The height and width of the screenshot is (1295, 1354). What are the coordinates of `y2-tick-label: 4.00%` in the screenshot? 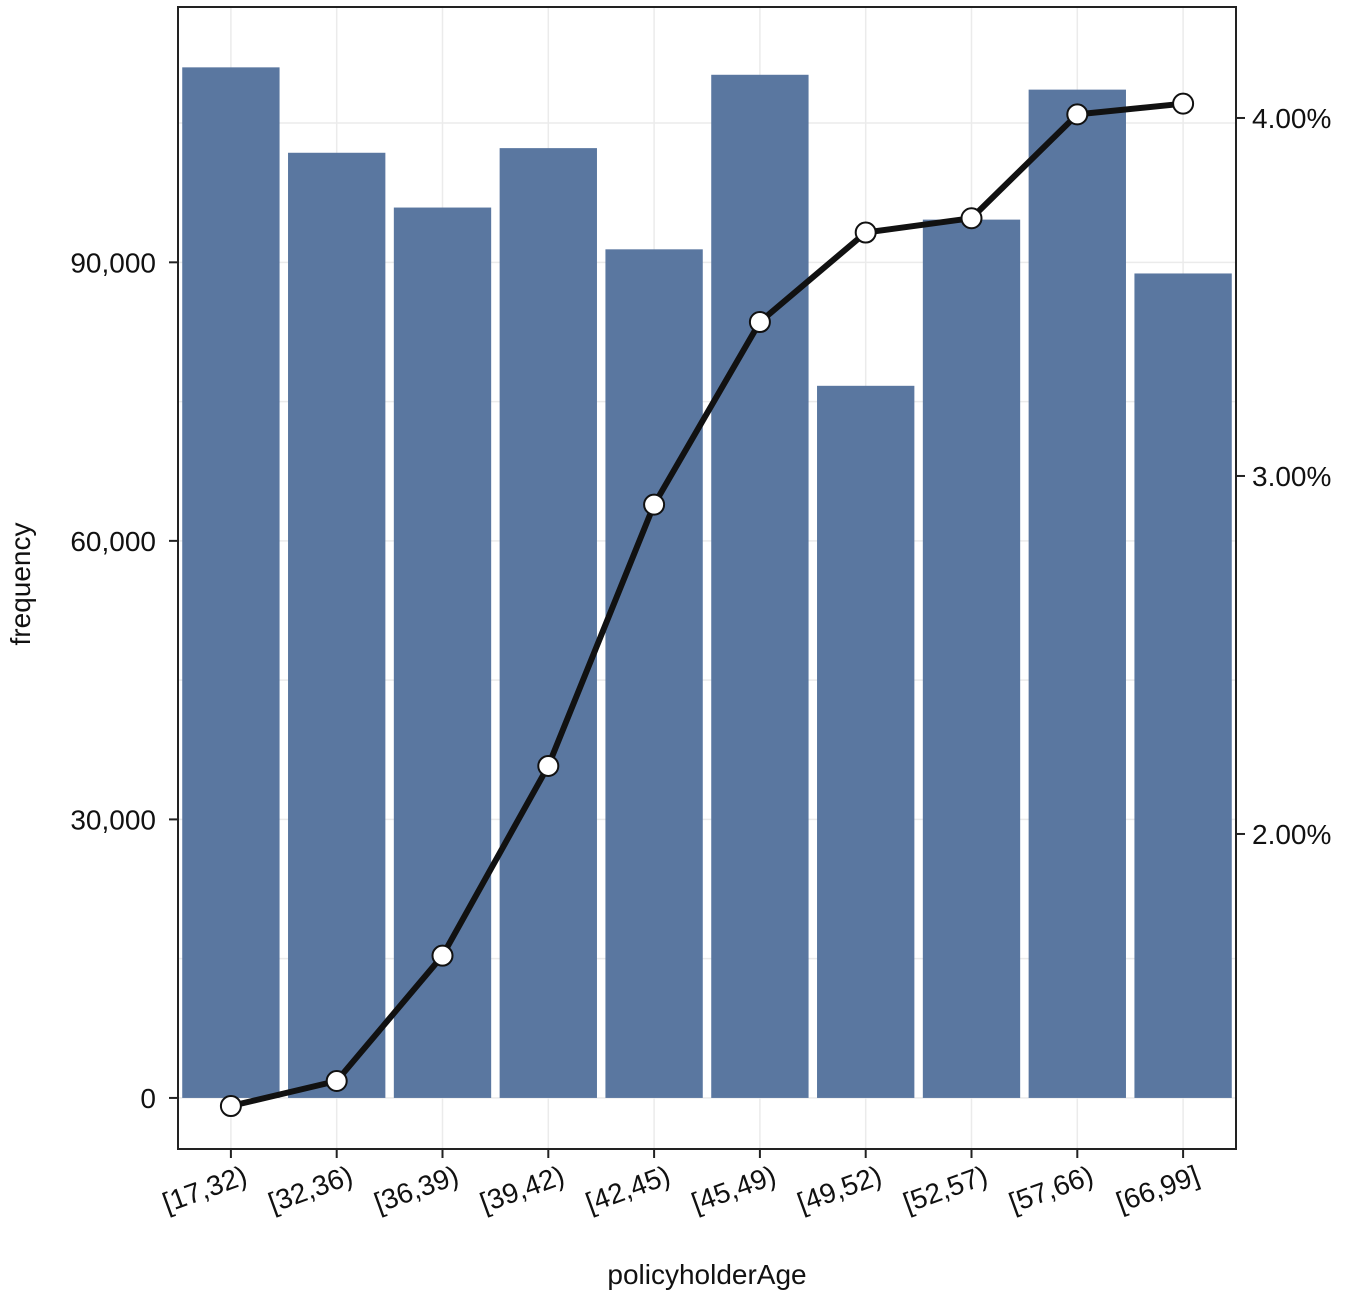 It's located at (1291, 118).